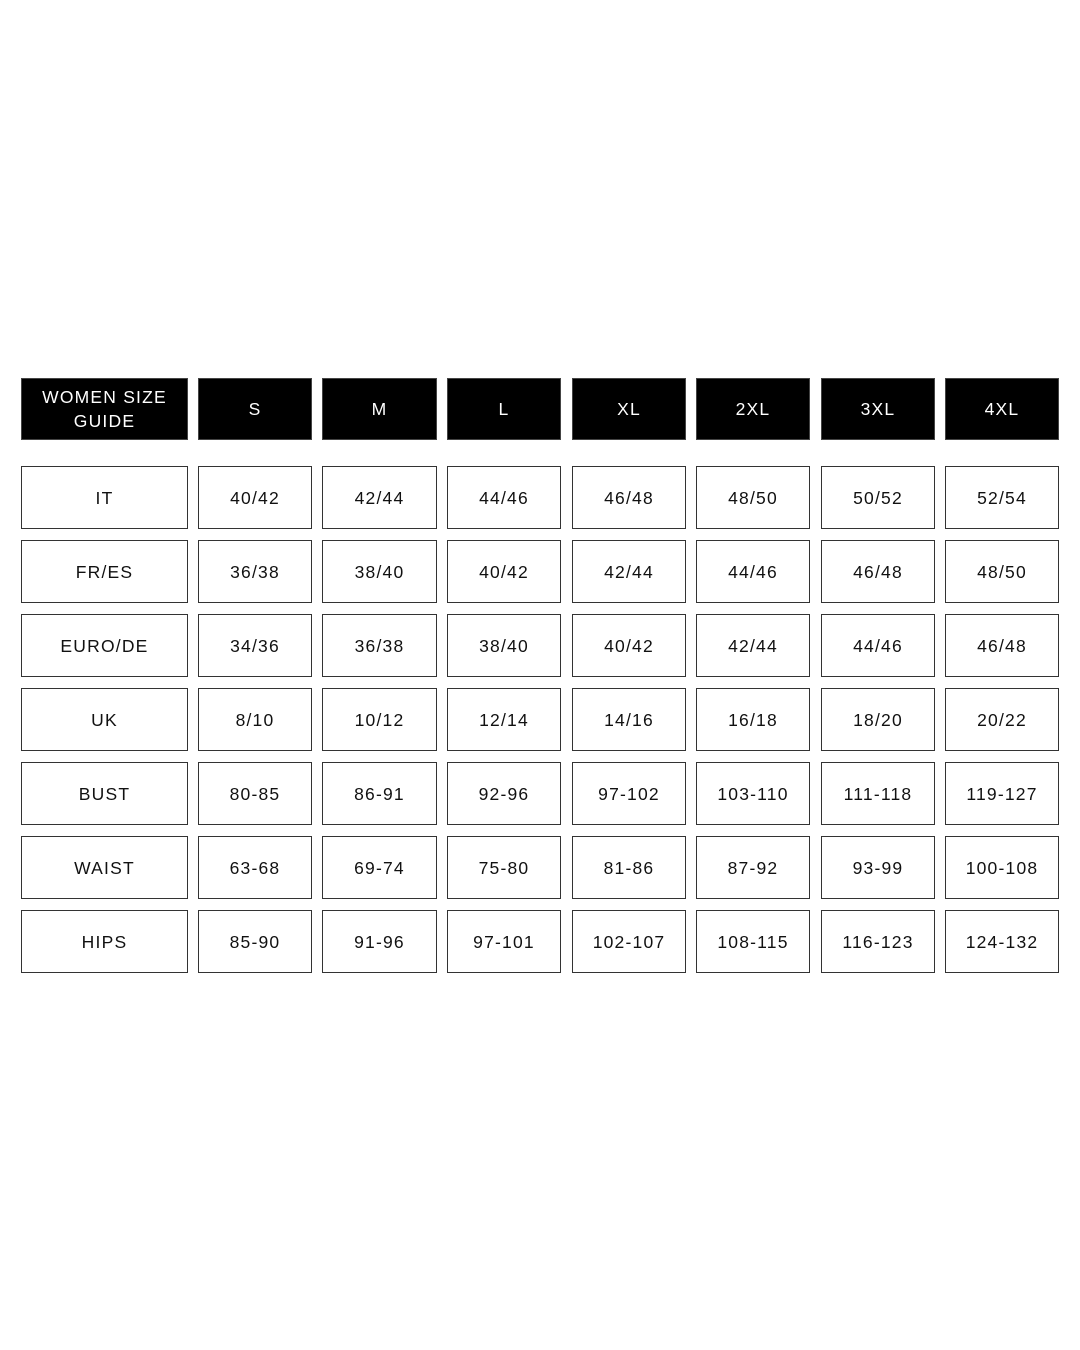  I want to click on row-label-uk: UK, so click(104, 719).